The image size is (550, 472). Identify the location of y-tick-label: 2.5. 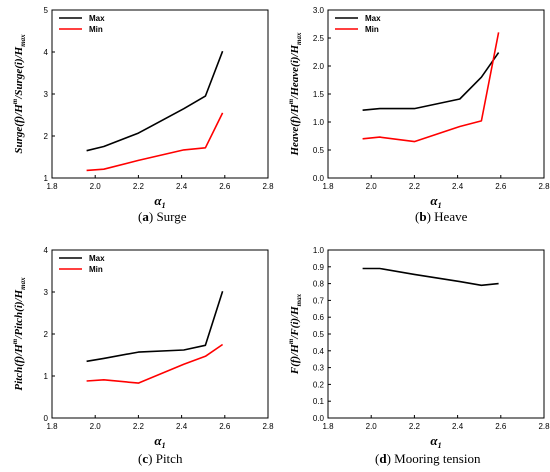
(319, 38).